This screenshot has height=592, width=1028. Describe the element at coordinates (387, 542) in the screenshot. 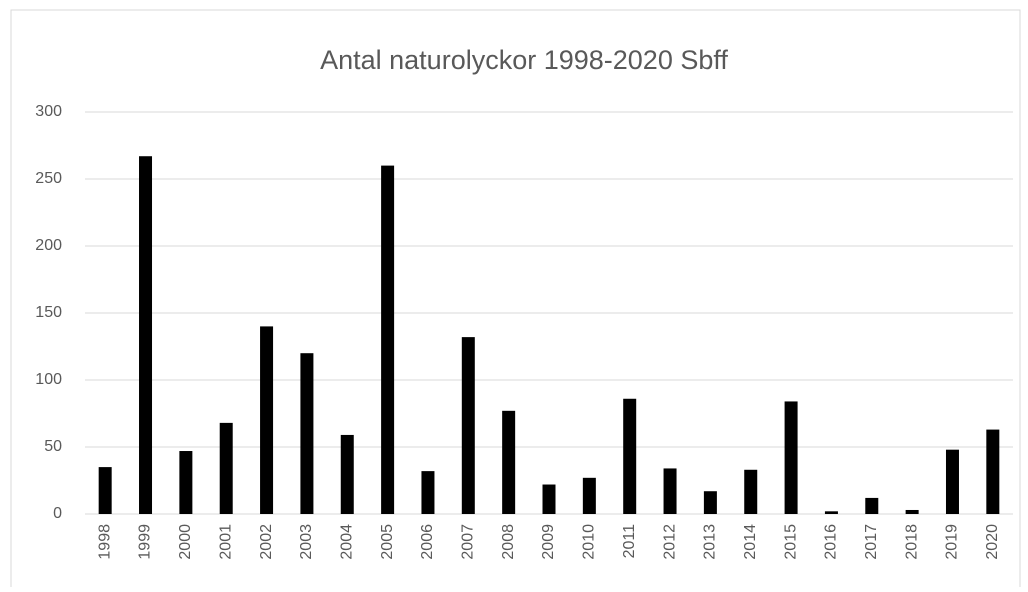

I see `x-tick-label: 2005` at that location.